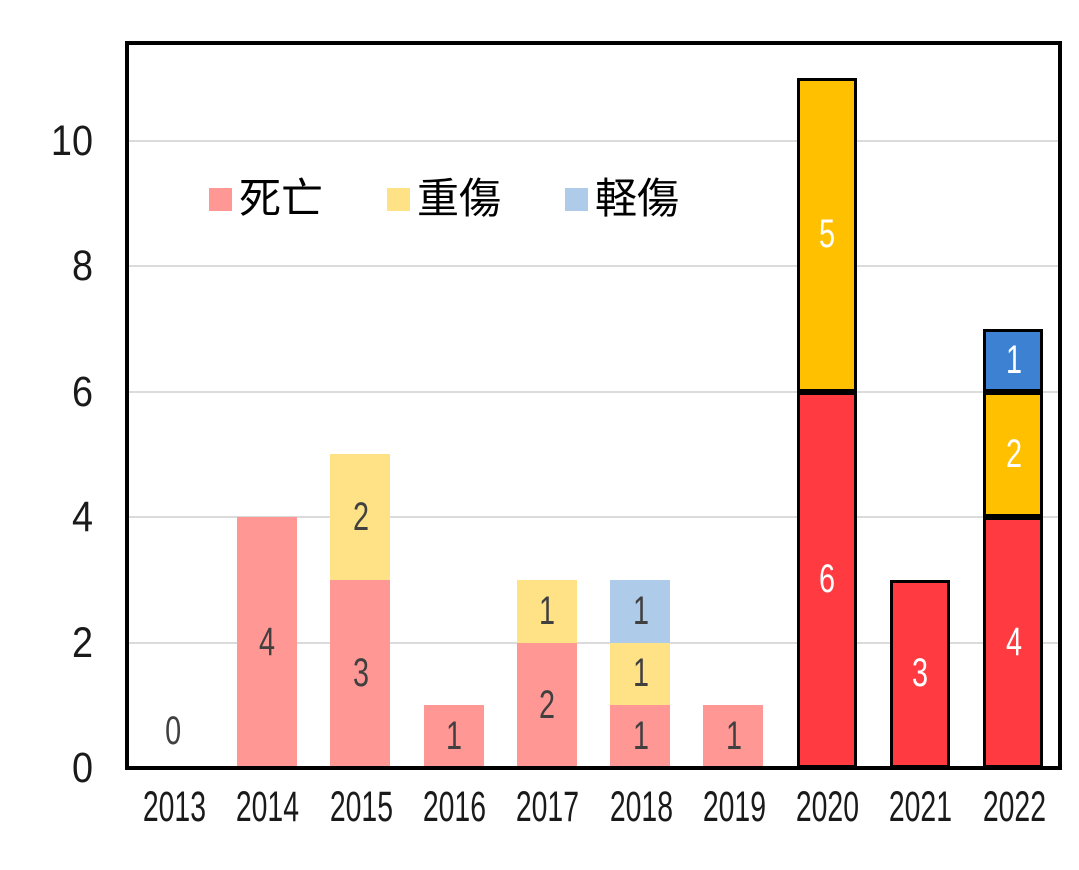 The height and width of the screenshot is (870, 1079). What do you see at coordinates (82, 391) in the screenshot?
I see `y-tick-label: 6` at bounding box center [82, 391].